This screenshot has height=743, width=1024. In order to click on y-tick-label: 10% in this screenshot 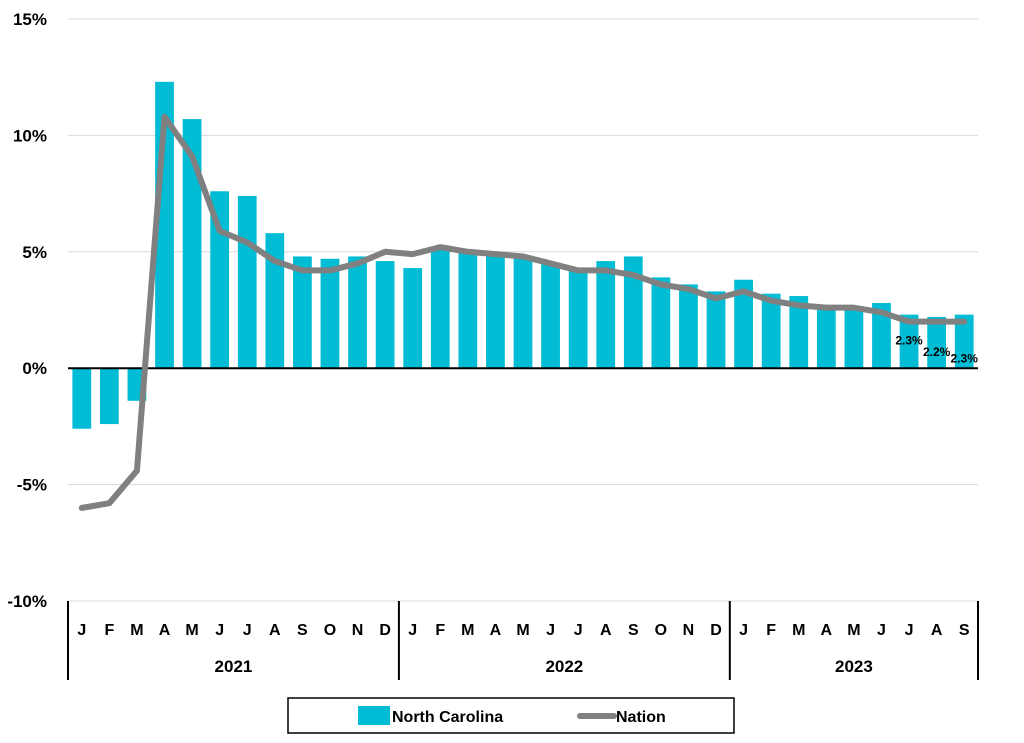, I will do `click(30, 135)`.